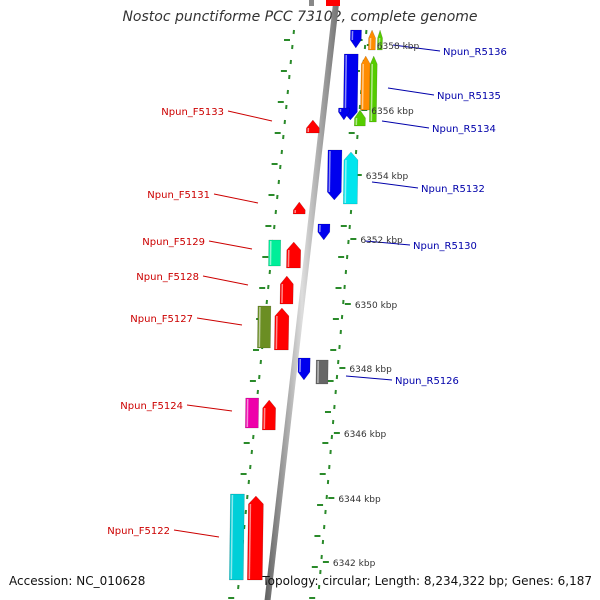 This screenshot has height=600, width=600. I want to click on forward-gene-label: Npun_F5124, so click(151, 406).